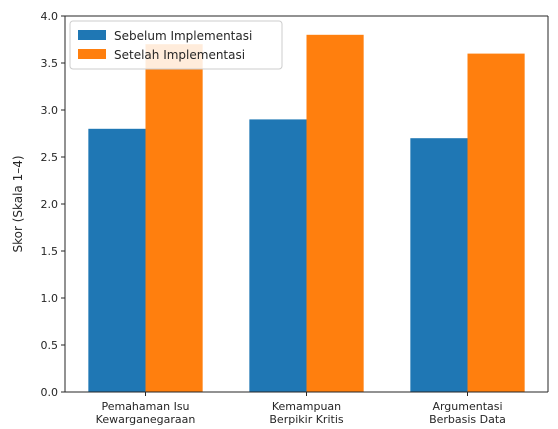 The height and width of the screenshot is (429, 558). What do you see at coordinates (467, 419) in the screenshot?
I see `x-tick-label: Berbasis Data` at bounding box center [467, 419].